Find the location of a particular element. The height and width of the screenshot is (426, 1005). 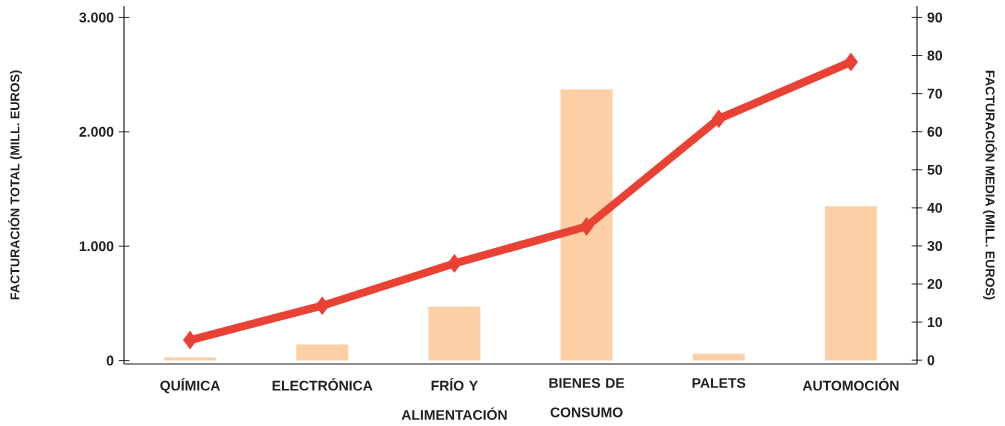

y2-tick-label: 70 is located at coordinates (935, 93).